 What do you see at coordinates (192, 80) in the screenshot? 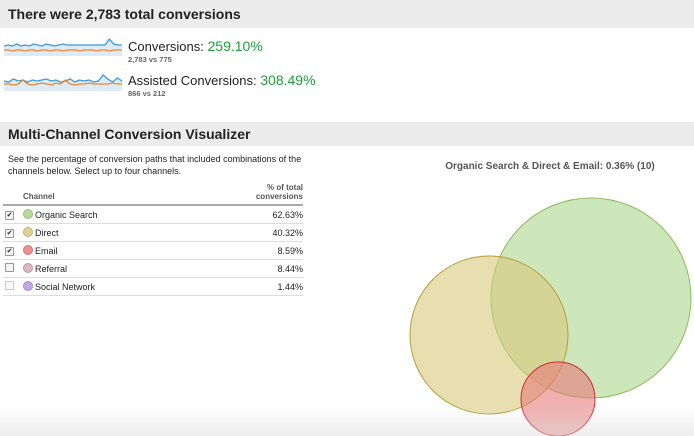
I see `metric-label: Assisted Conversions:` at bounding box center [192, 80].